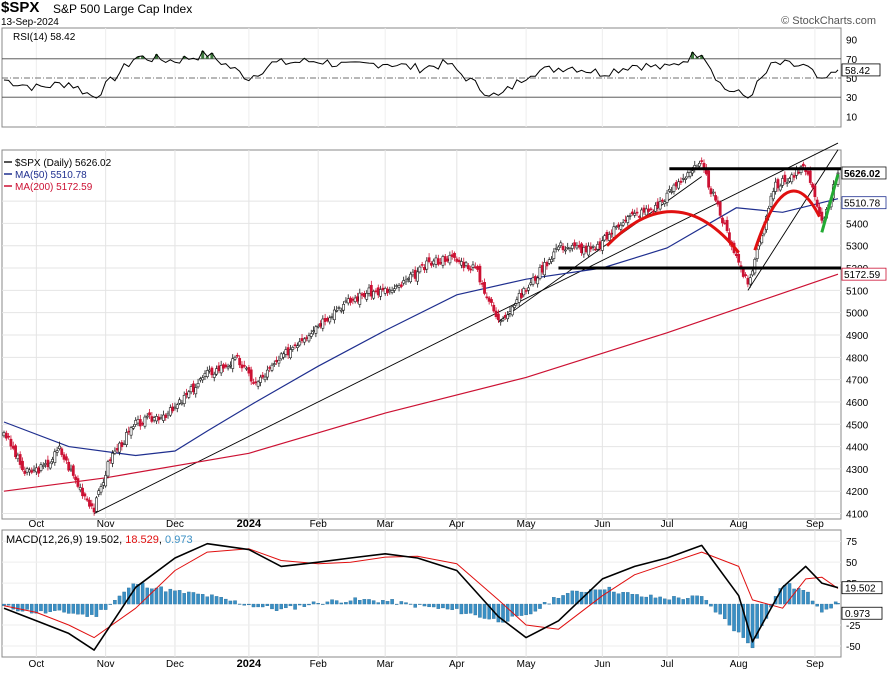 This screenshot has height=678, width=888. Describe the element at coordinates (54, 187) in the screenshot. I see `price-legend-item: MA(200) 5172.59` at that location.